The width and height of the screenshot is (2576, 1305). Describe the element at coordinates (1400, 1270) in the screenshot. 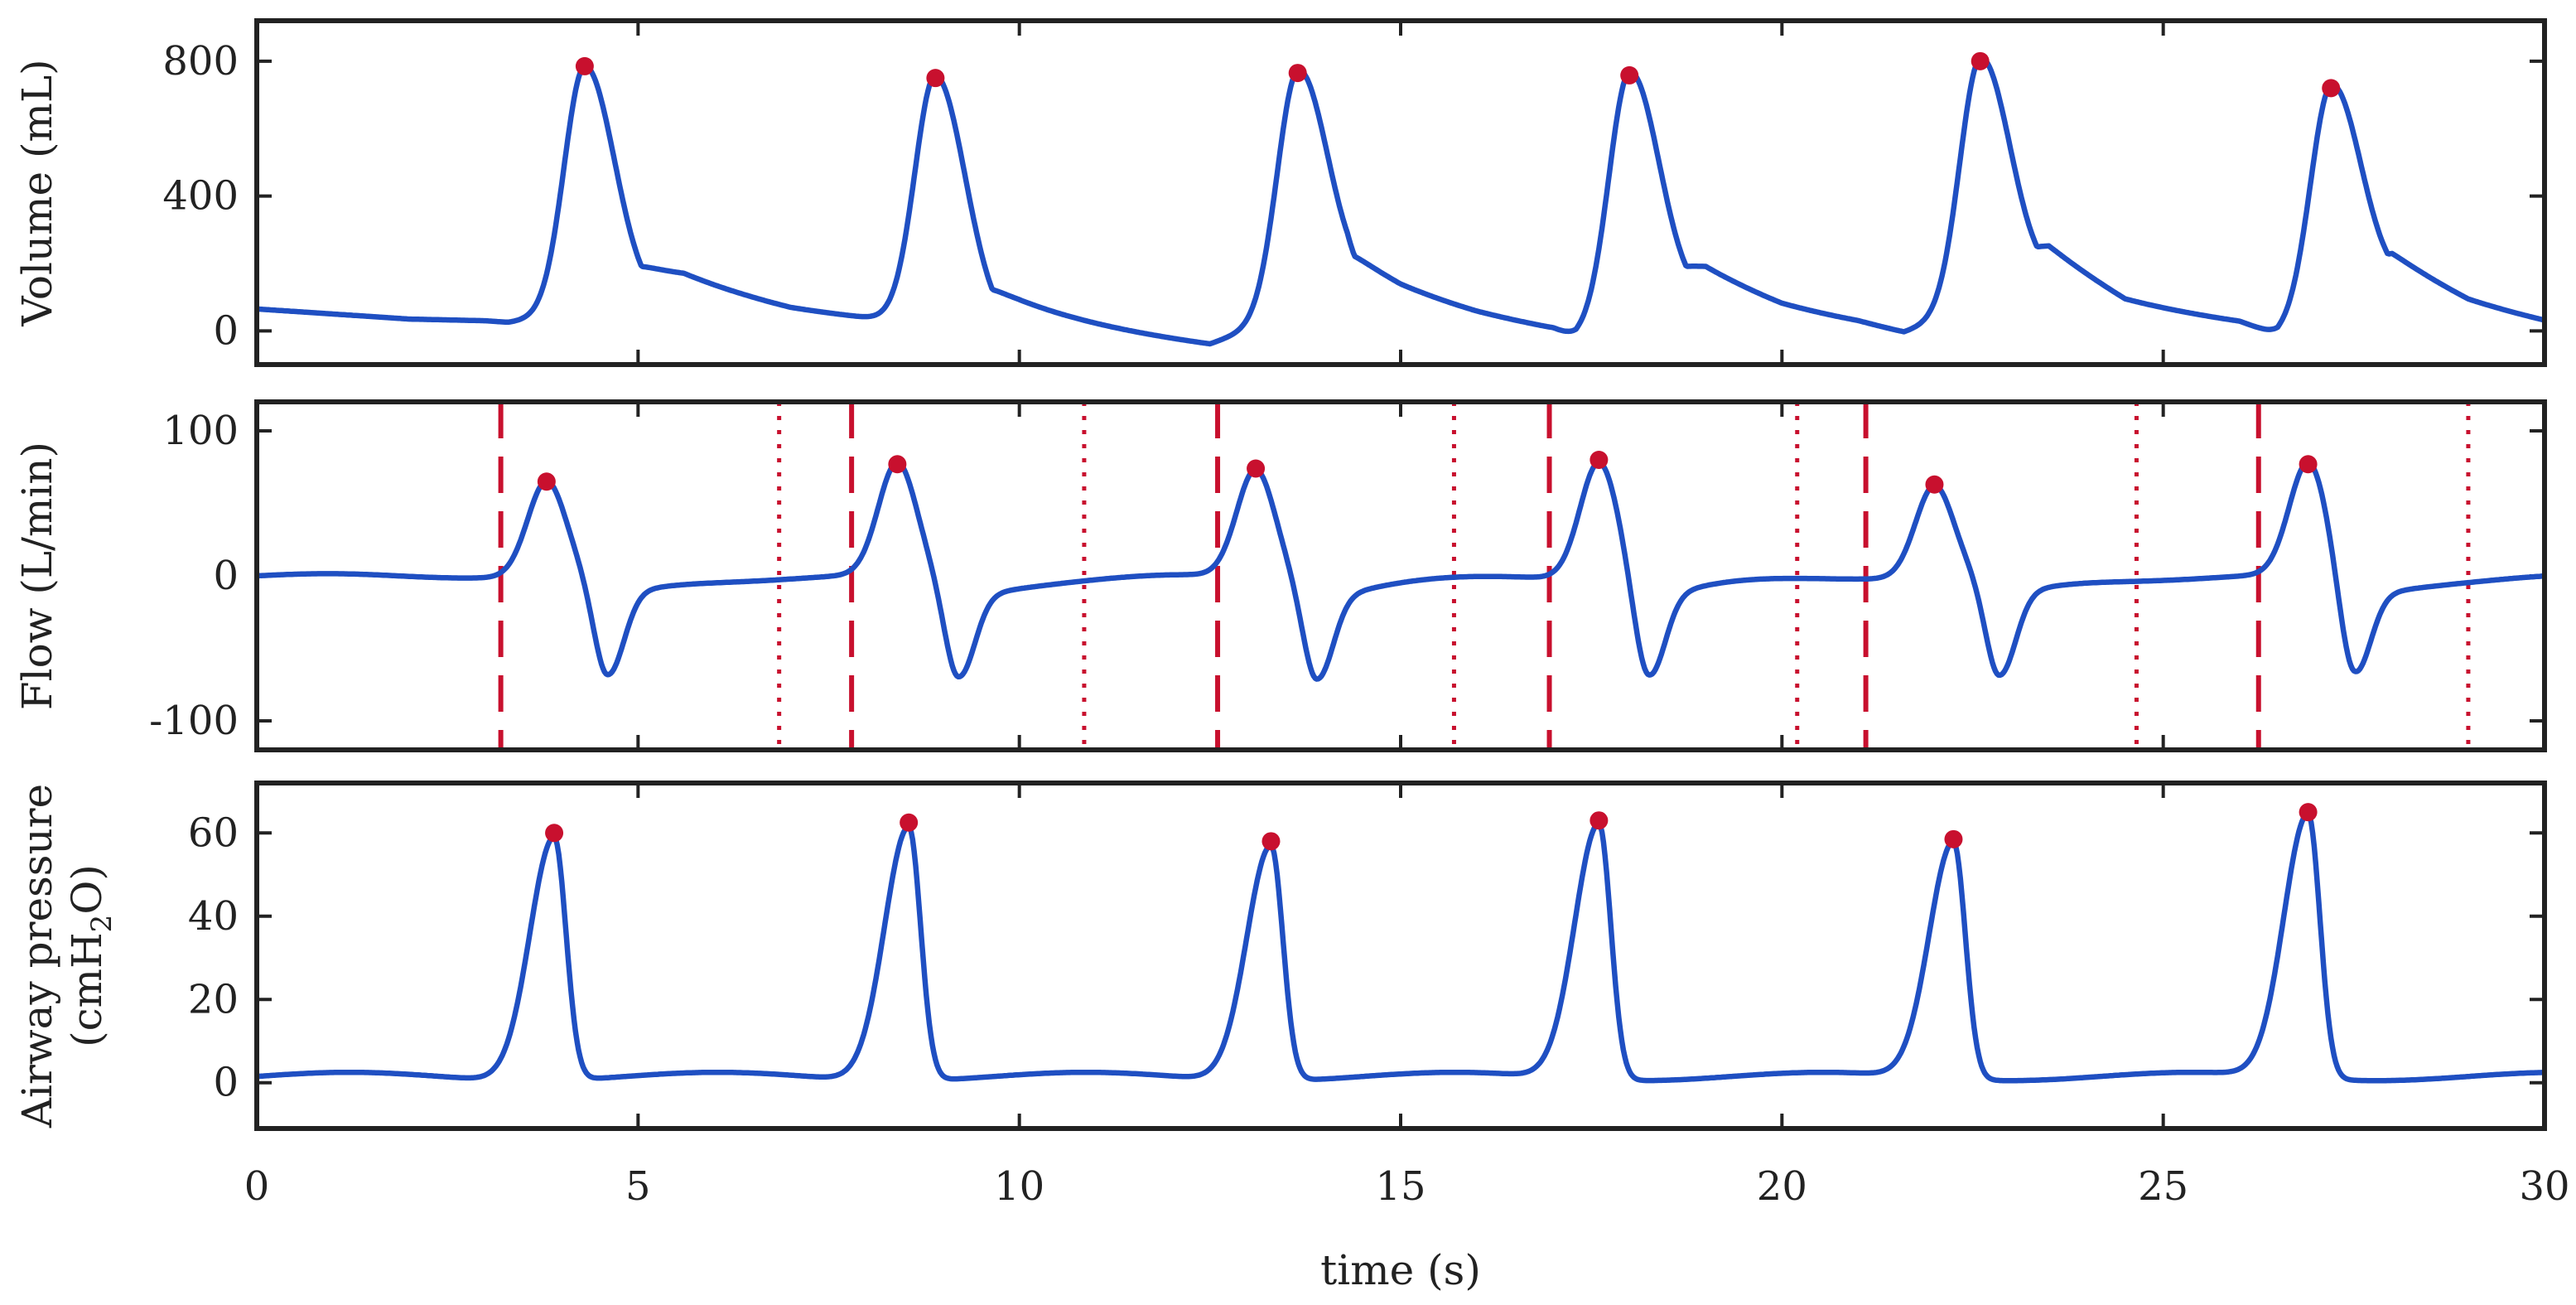

I see `x-axis-title: time (s)` at that location.